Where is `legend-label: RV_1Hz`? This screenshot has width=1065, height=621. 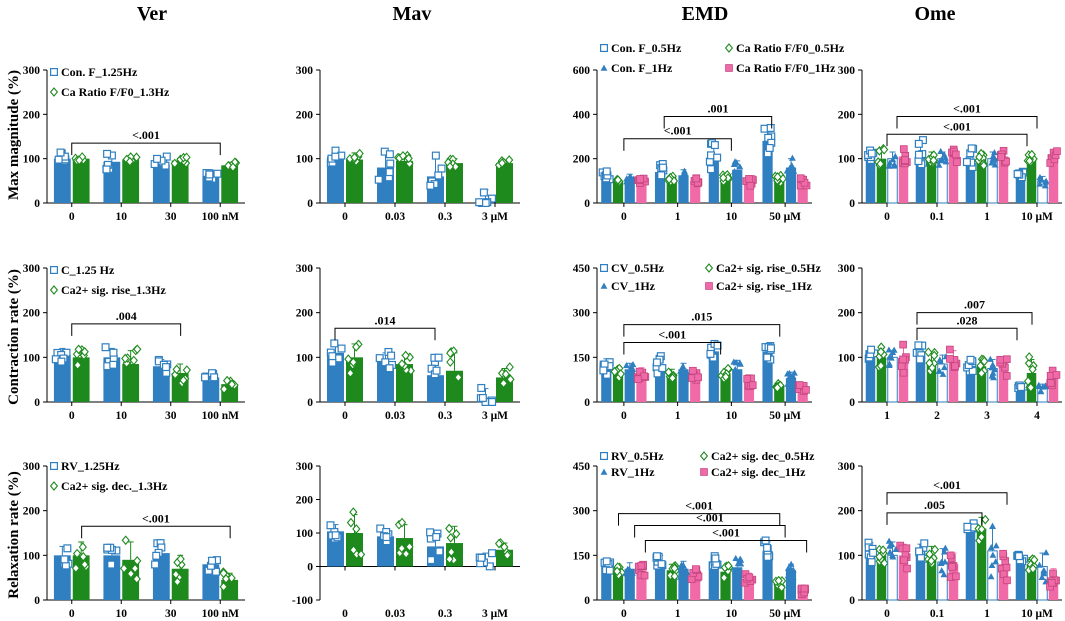
legend-label: RV_1Hz is located at coordinates (633, 472).